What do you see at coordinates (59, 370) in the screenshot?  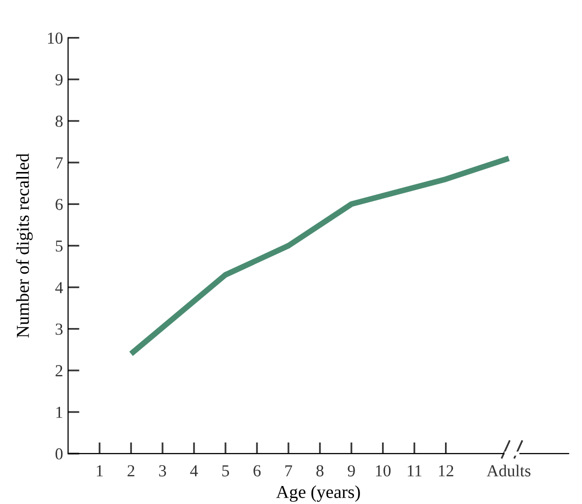 I see `y-tick-label: 2` at bounding box center [59, 370].